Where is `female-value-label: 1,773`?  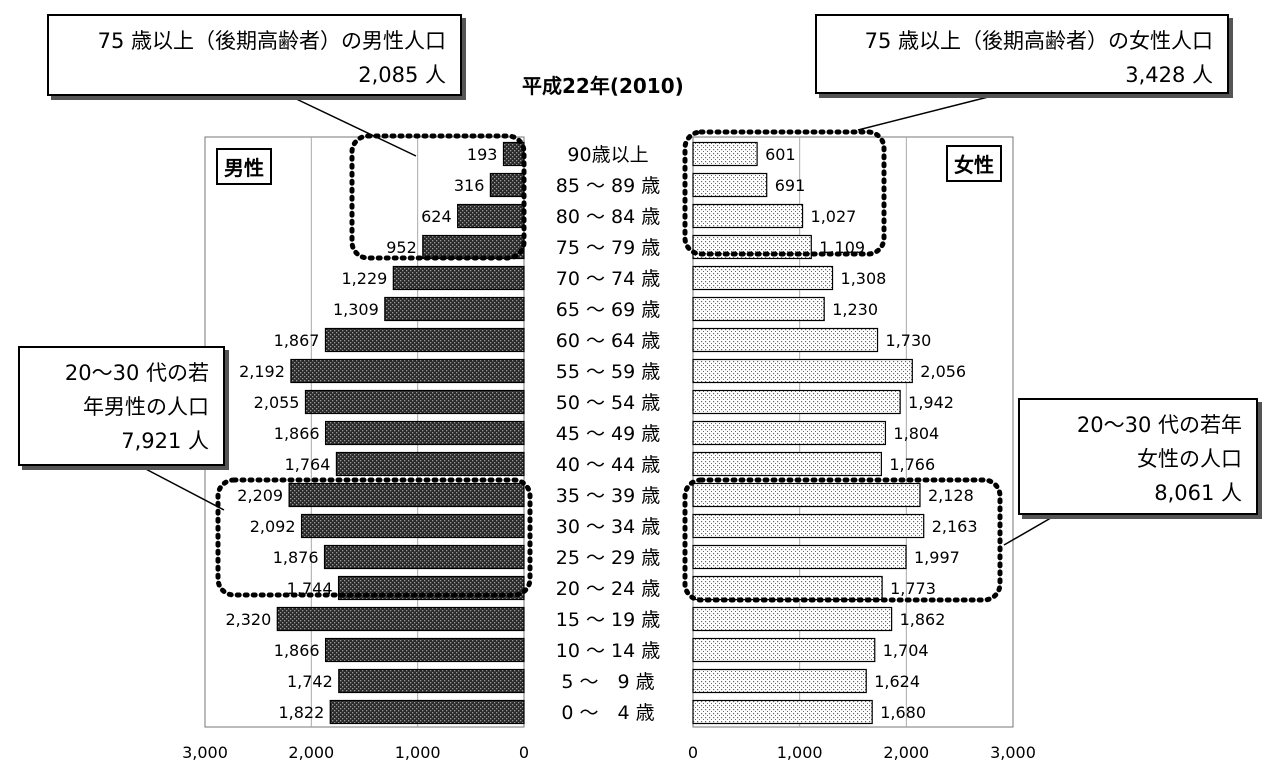
female-value-label: 1,773 is located at coordinates (913, 588).